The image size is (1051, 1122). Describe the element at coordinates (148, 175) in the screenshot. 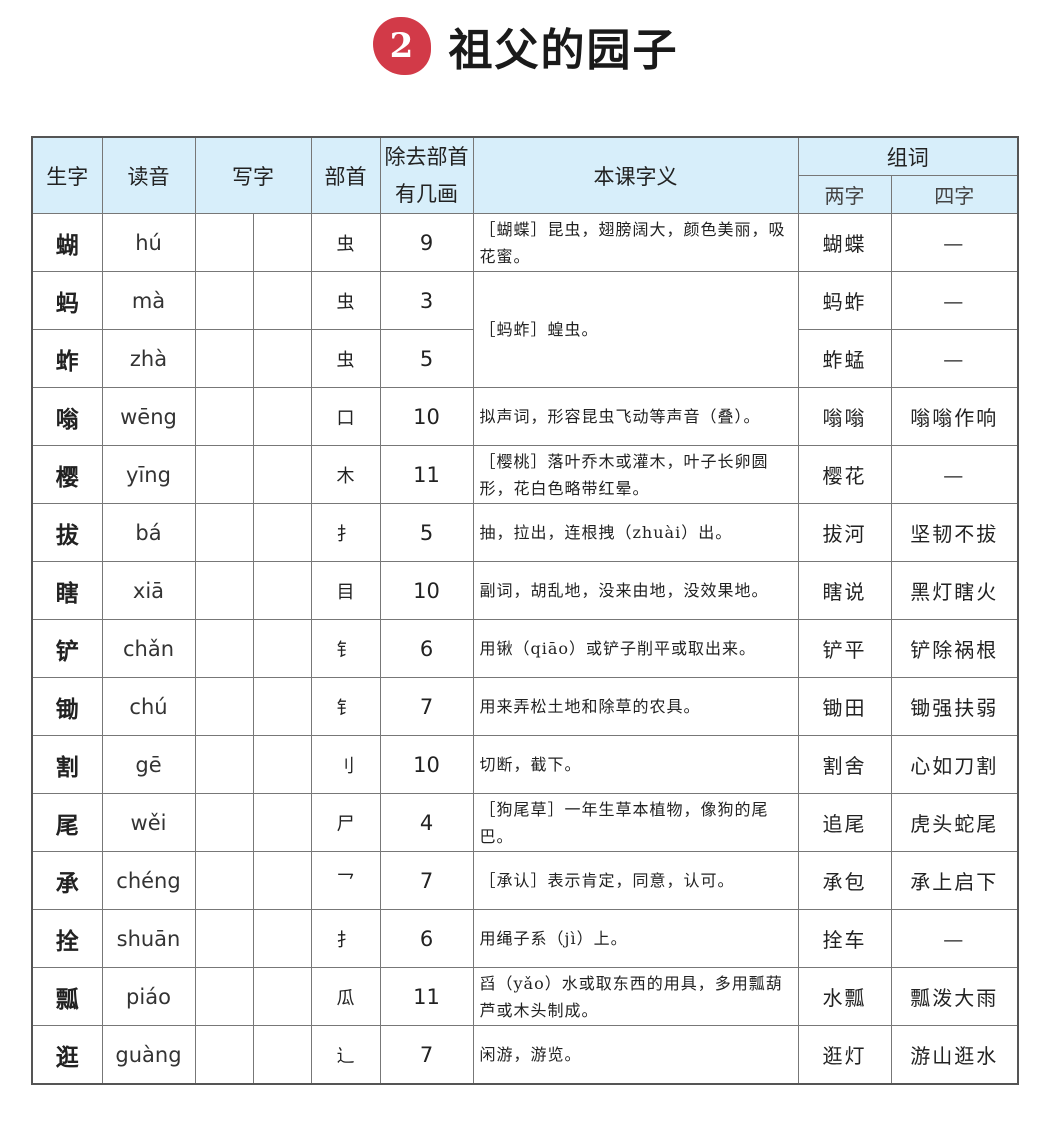

I see `header-pinyin: 读音` at that location.